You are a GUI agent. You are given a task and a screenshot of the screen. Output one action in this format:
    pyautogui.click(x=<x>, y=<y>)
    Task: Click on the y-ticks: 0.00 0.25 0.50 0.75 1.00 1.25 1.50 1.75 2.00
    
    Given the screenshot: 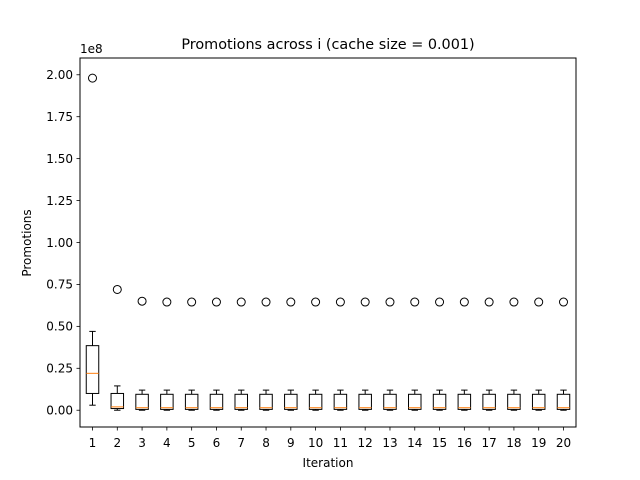 What is the action you would take?
    pyautogui.click(x=63, y=243)
    